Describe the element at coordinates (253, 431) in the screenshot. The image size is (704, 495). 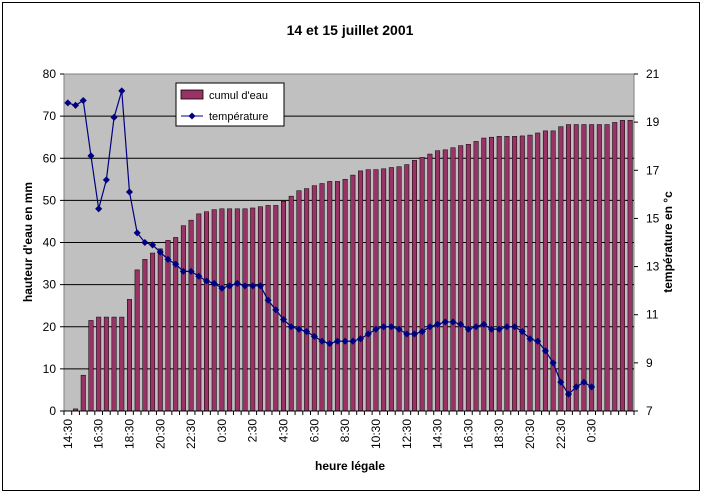
I see `x-tick-label: 2:30` at that location.